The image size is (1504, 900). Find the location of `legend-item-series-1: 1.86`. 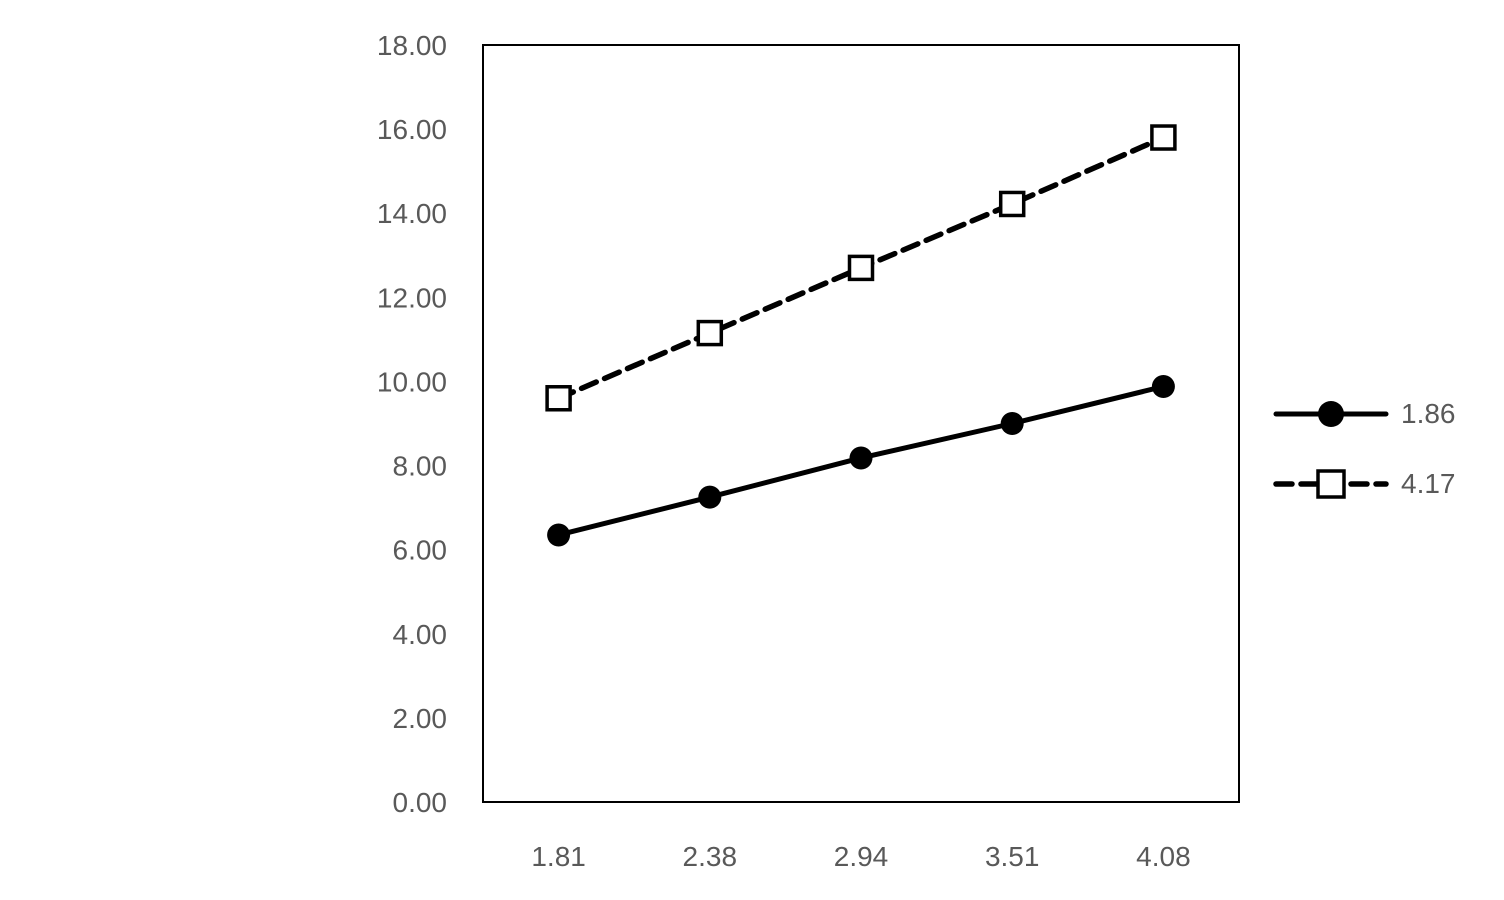

legend-item-series-1: 1.86 is located at coordinates (1364, 414).